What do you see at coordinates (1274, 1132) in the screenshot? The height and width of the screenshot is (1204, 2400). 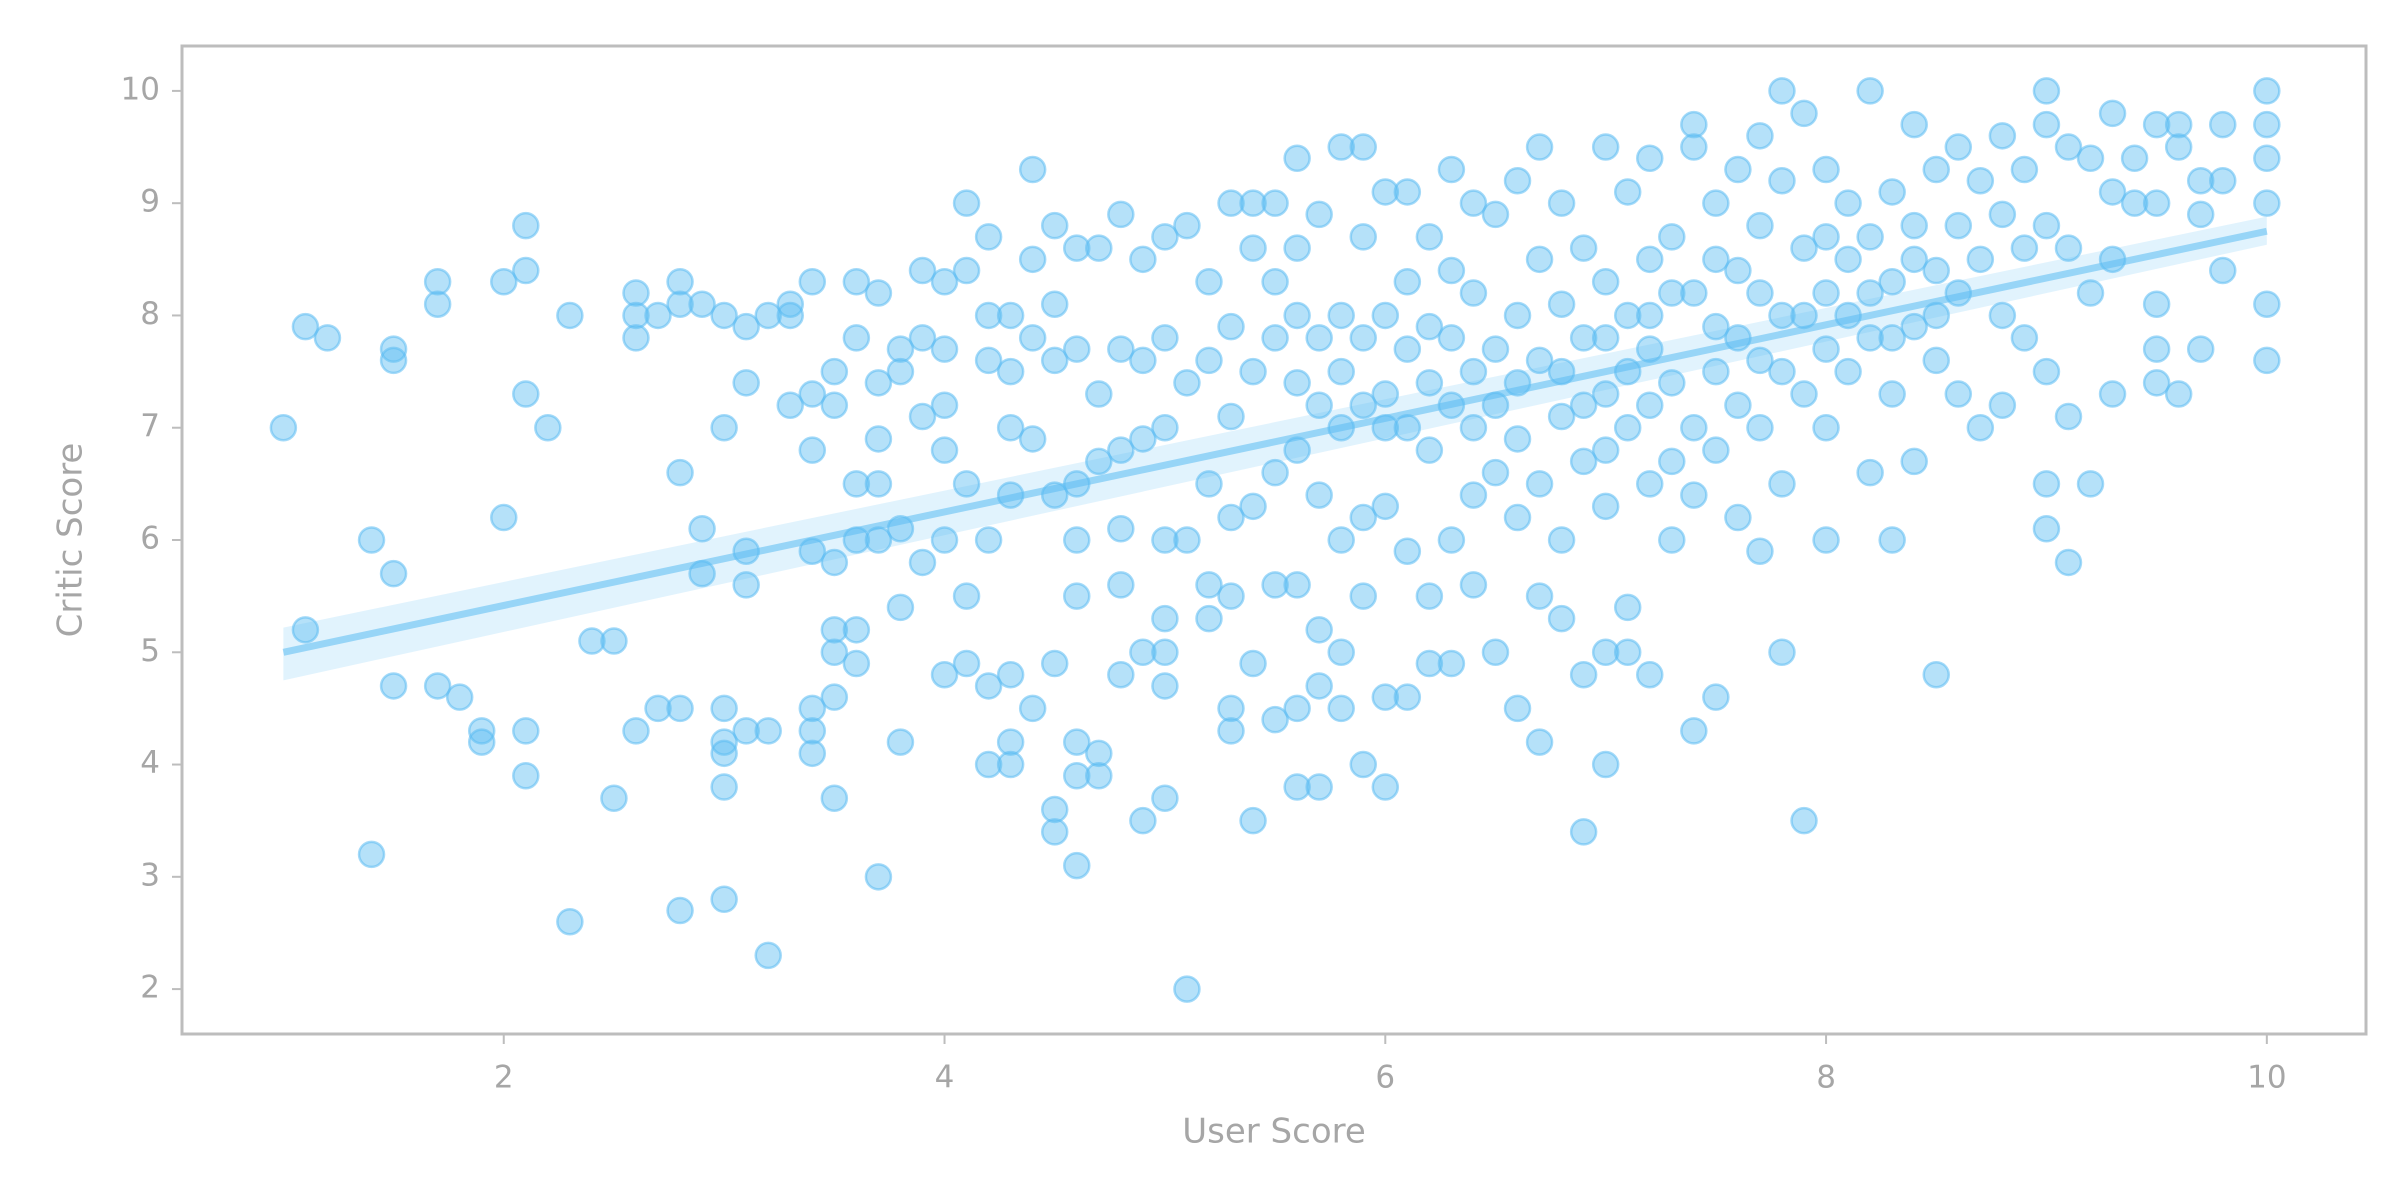 I see `x-axis-label: User Score` at bounding box center [1274, 1132].